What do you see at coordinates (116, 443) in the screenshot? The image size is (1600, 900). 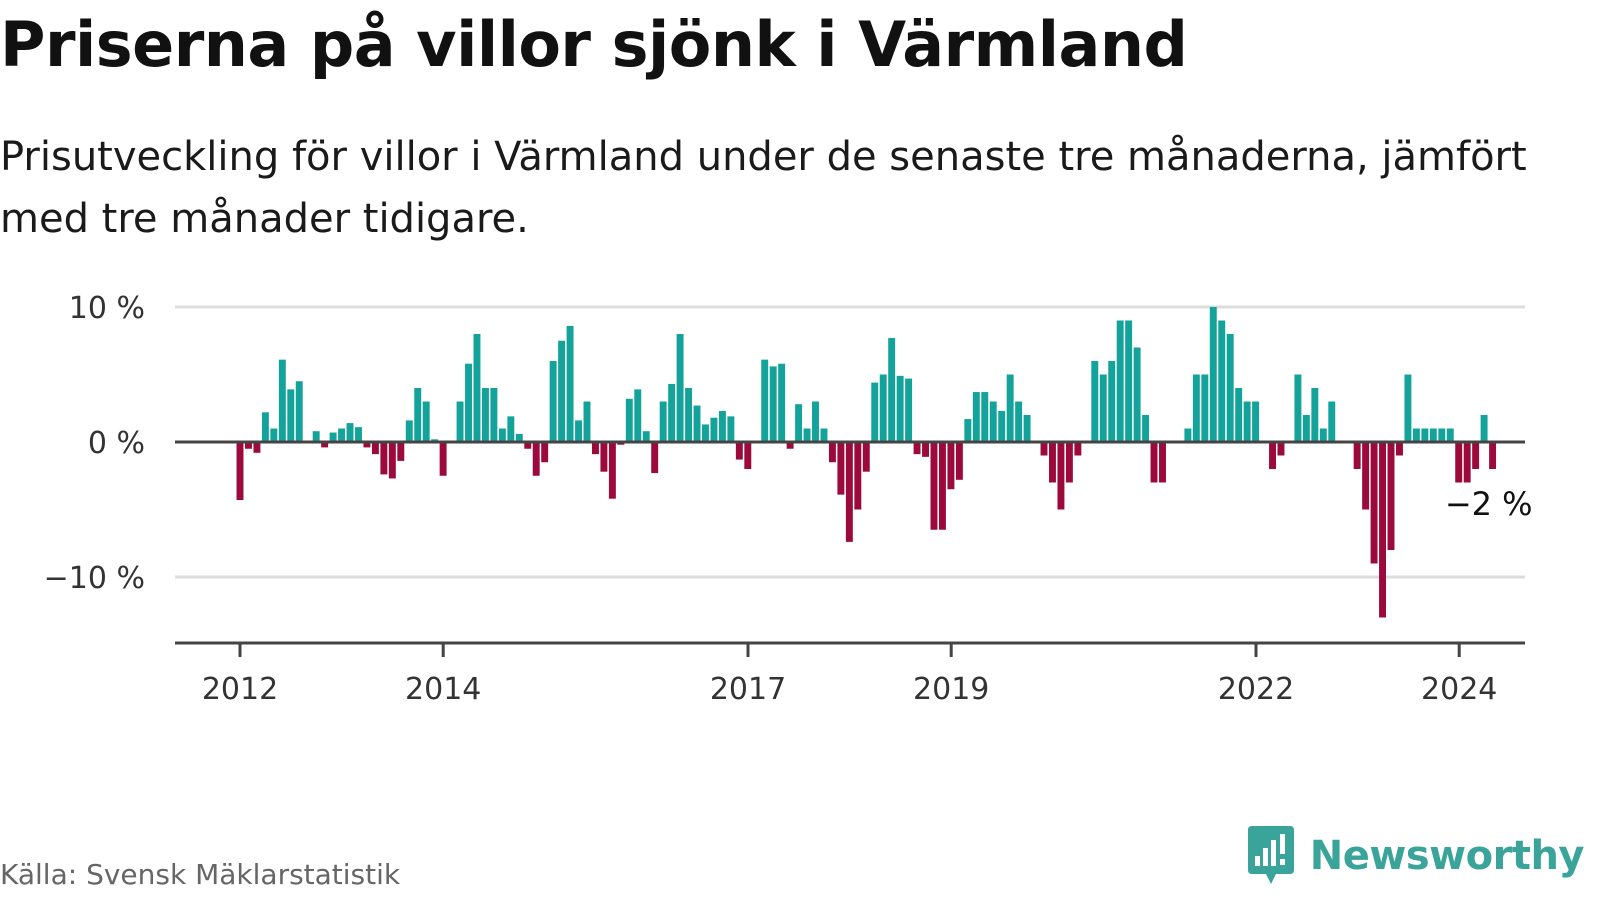 I see `y-tick-label: 0 %` at bounding box center [116, 443].